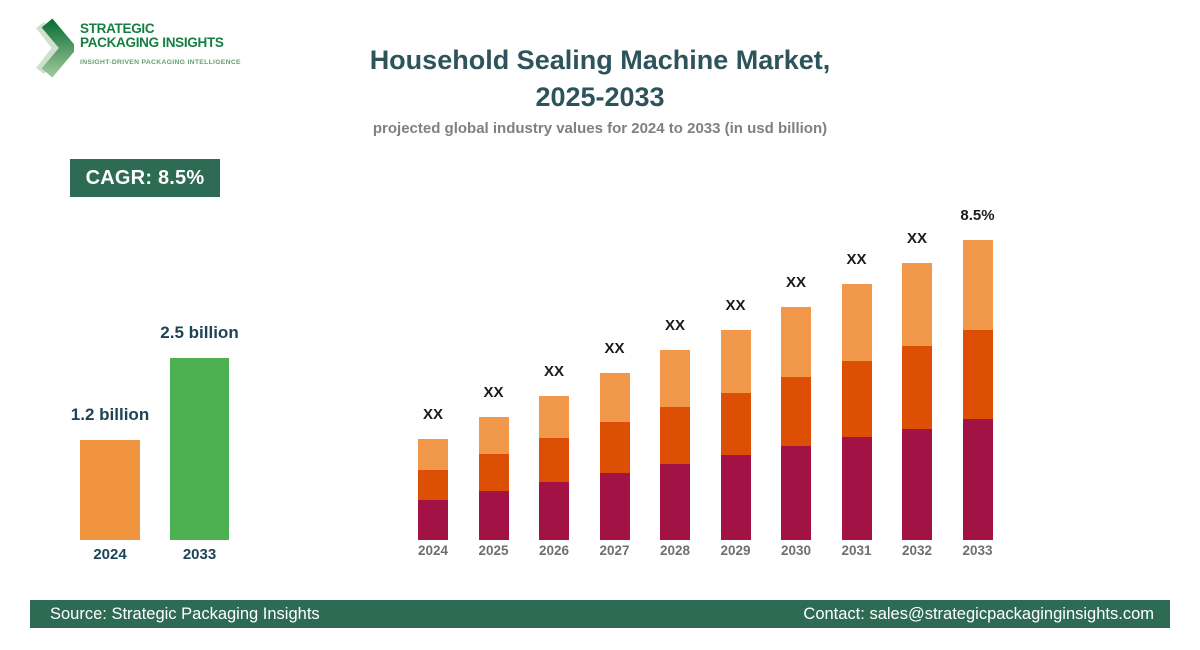 Image resolution: width=1200 pixels, height=650 pixels. Describe the element at coordinates (675, 502) in the screenshot. I see `stack-segment-bottom-2028` at that location.